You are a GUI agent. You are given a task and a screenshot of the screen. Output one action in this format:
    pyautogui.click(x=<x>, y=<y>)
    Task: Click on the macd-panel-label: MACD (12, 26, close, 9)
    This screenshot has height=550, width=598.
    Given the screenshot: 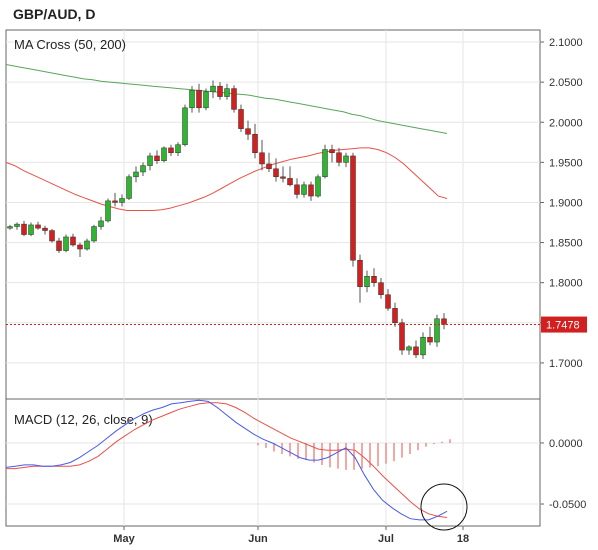 What is the action you would take?
    pyautogui.click(x=83, y=419)
    